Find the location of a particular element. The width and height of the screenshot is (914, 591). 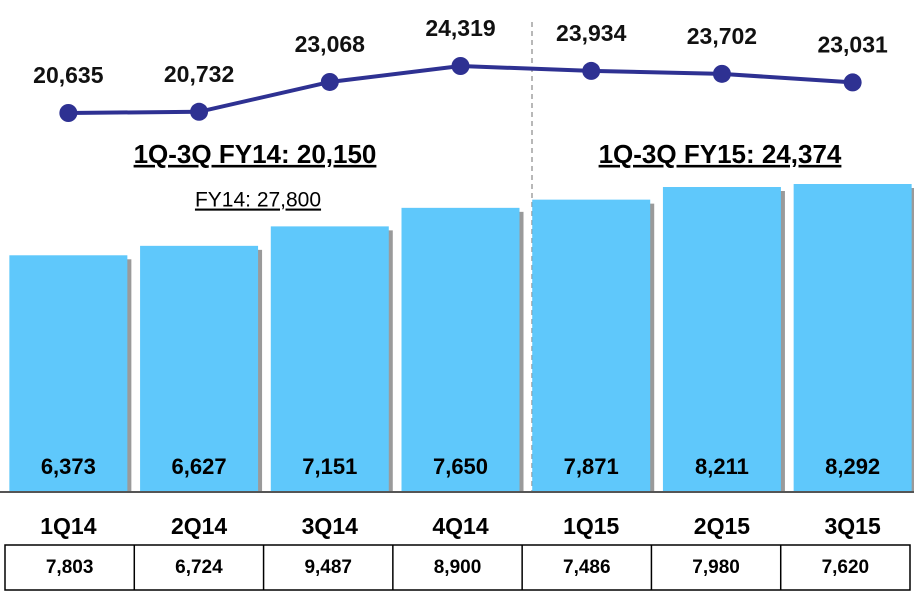

x-tick-label: 4Q14 is located at coordinates (460, 526).